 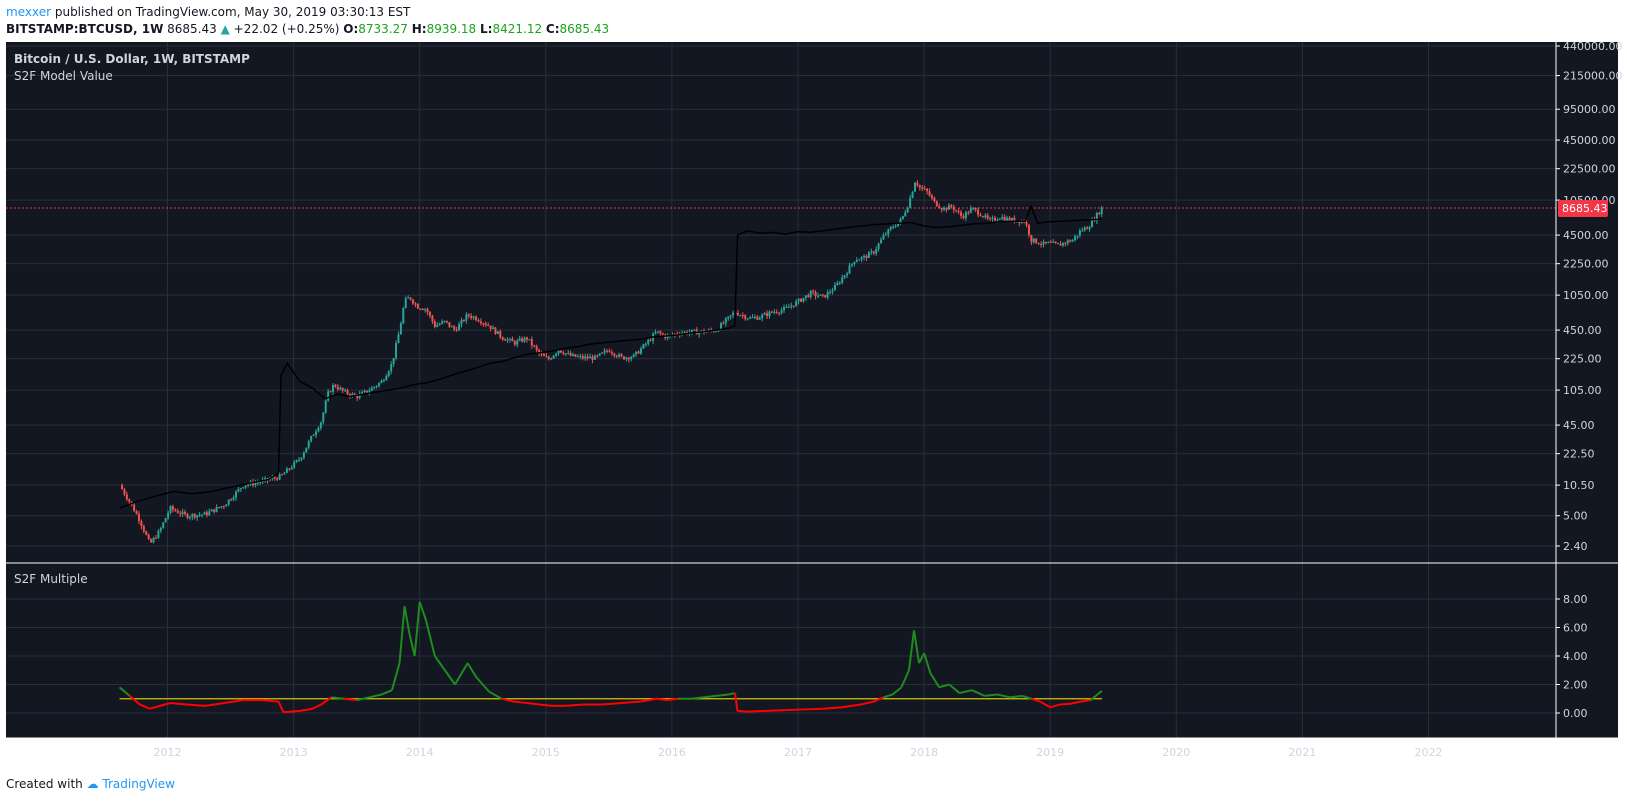 I want to click on multiple-pane, so click(x=610, y=657).